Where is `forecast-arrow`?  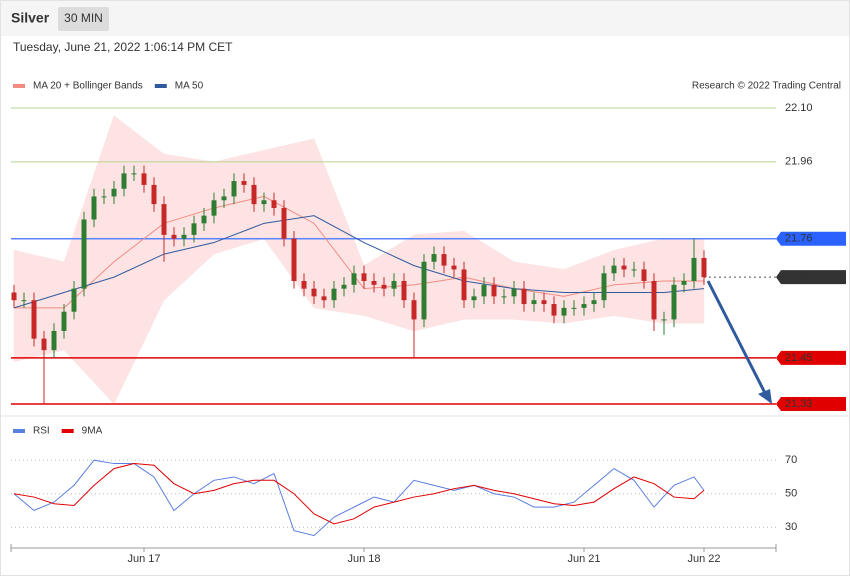
forecast-arrow is located at coordinates (737, 338).